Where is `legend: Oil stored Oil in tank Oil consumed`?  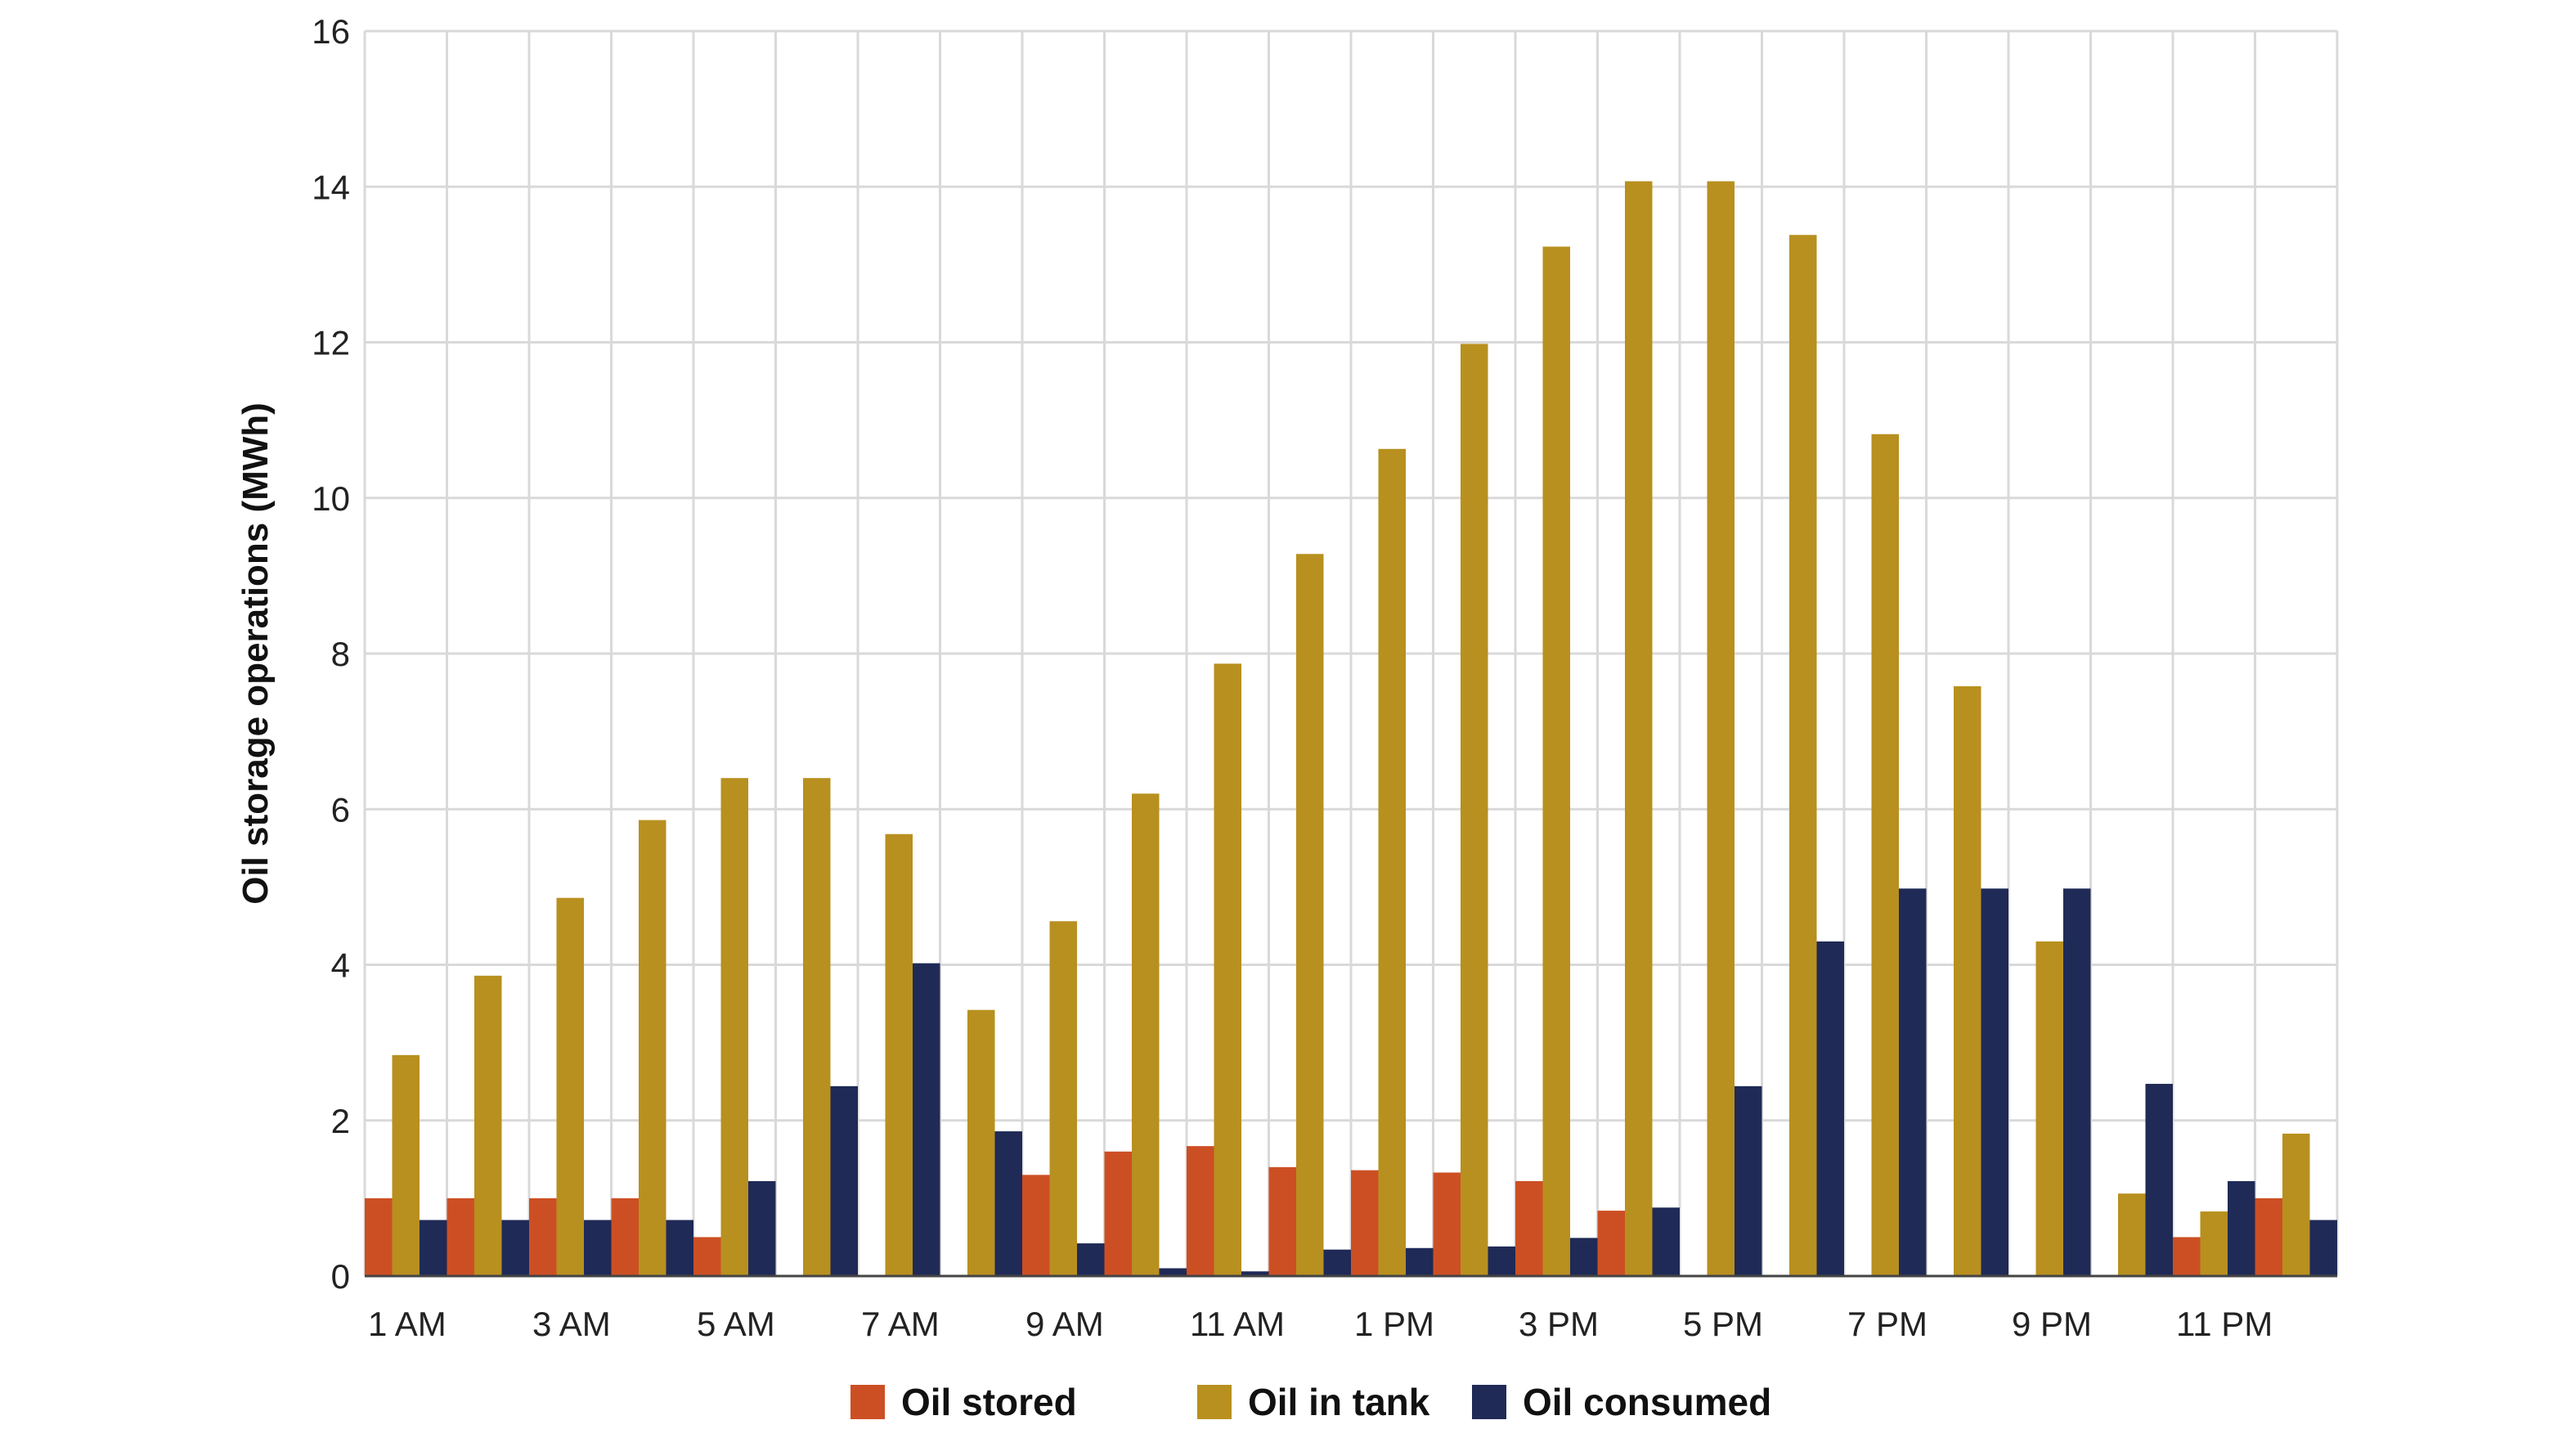
legend: Oil stored Oil in tank Oil consumed is located at coordinates (1310, 1402).